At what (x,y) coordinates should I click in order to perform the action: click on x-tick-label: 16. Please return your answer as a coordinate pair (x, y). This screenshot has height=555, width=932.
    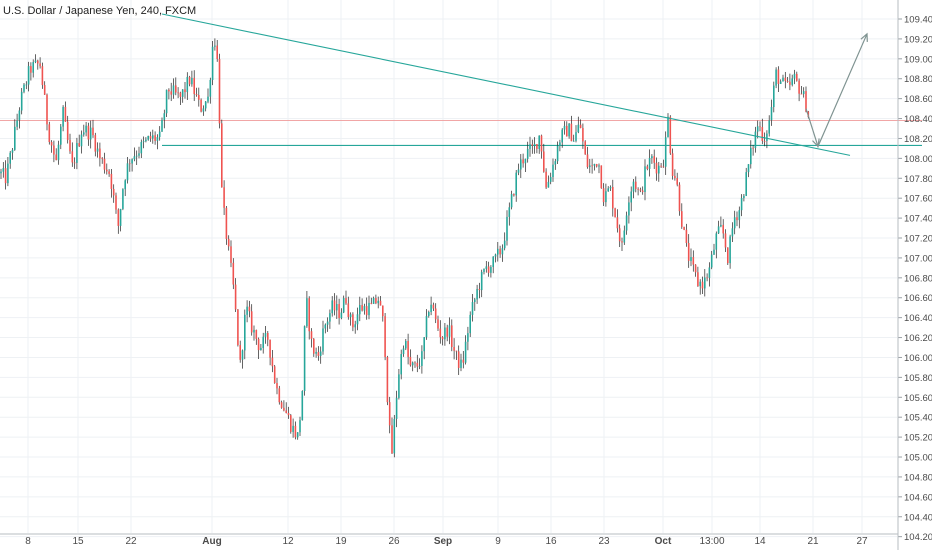
    Looking at the image, I should click on (551, 541).